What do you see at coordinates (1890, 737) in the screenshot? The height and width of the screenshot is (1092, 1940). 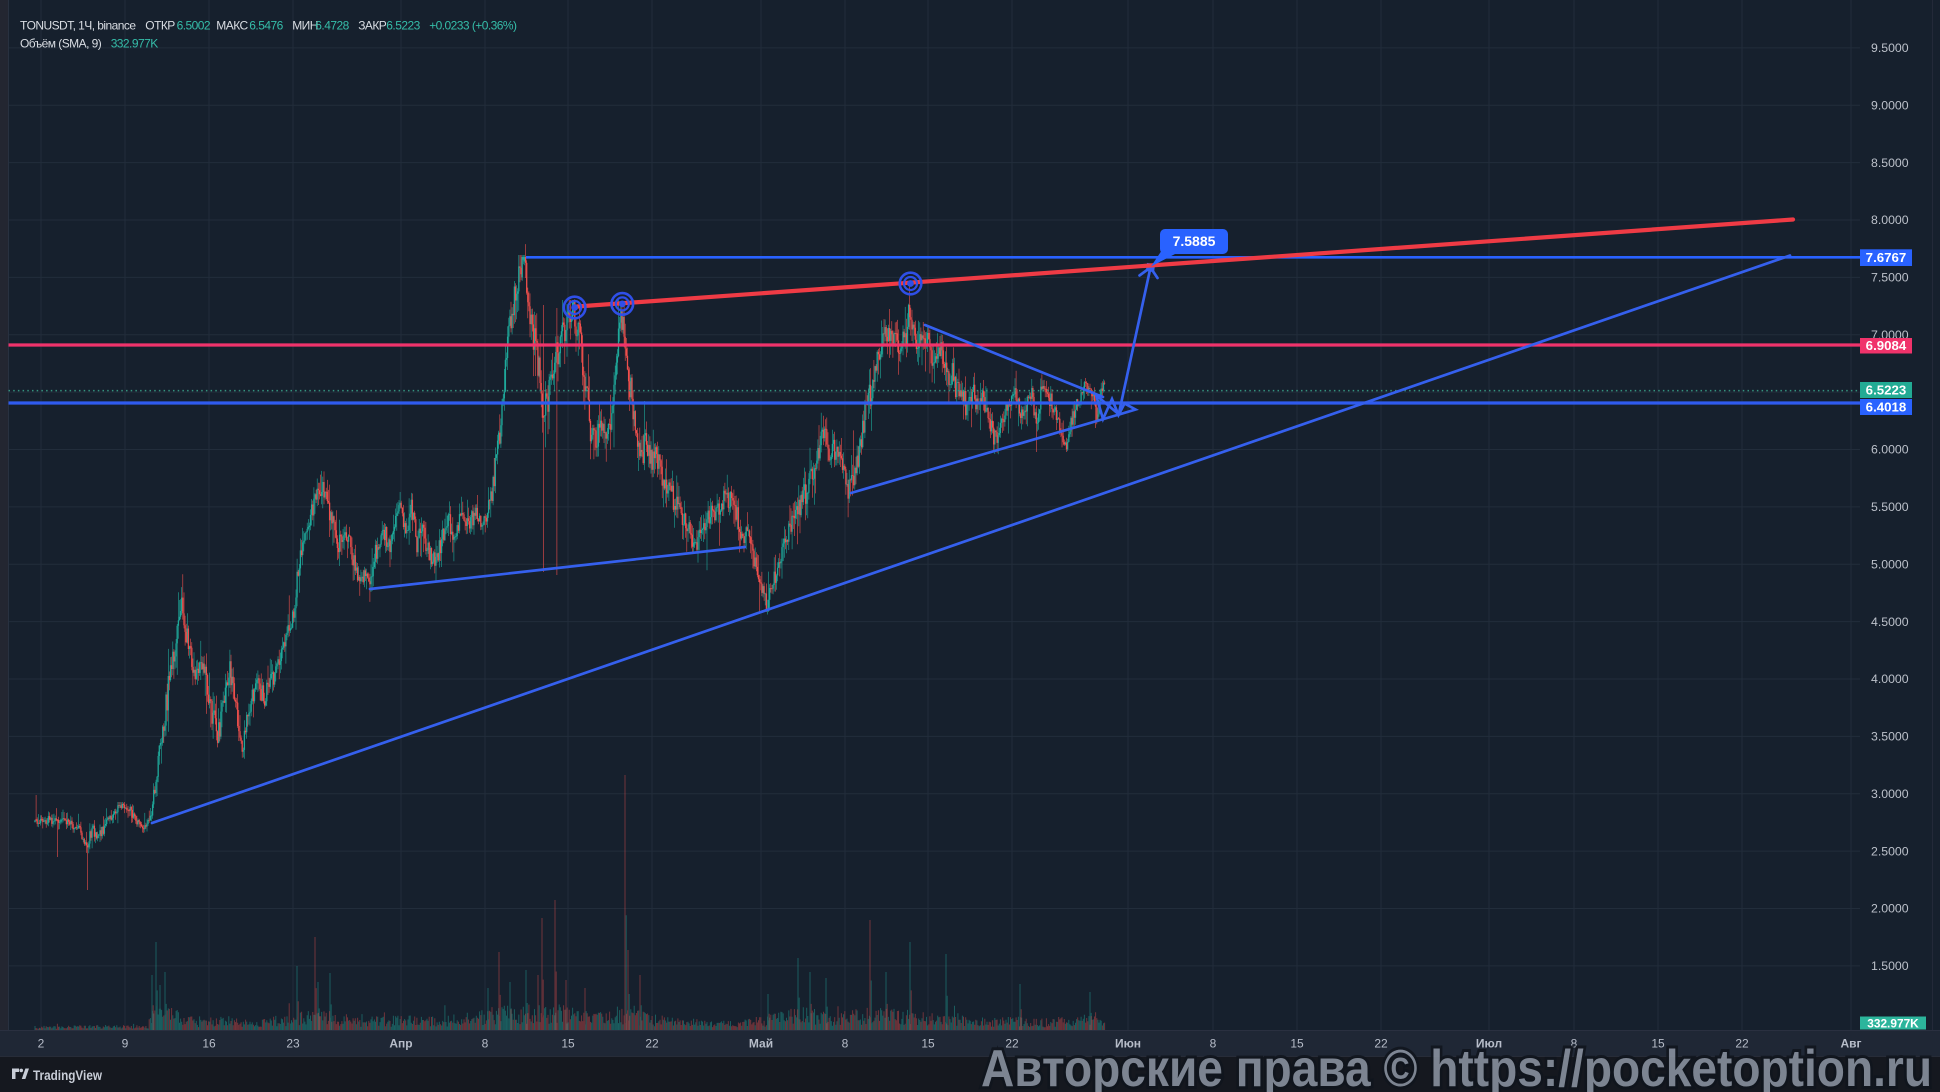 I see `svg-text: 3.5000` at bounding box center [1890, 737].